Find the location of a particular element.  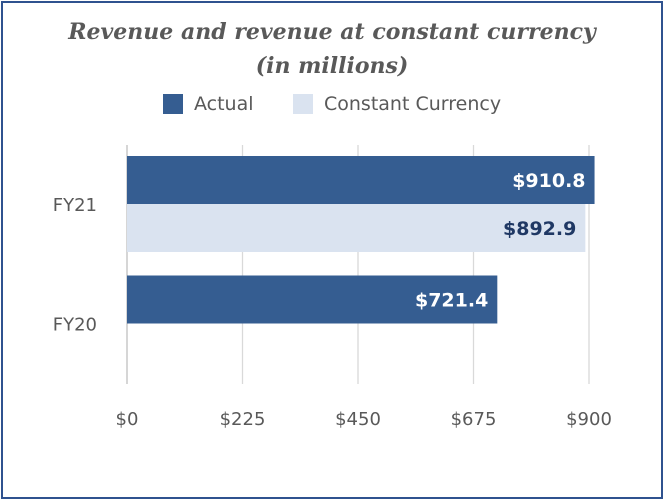

chart-legend: Actual Constant Currency is located at coordinates (332, 104).